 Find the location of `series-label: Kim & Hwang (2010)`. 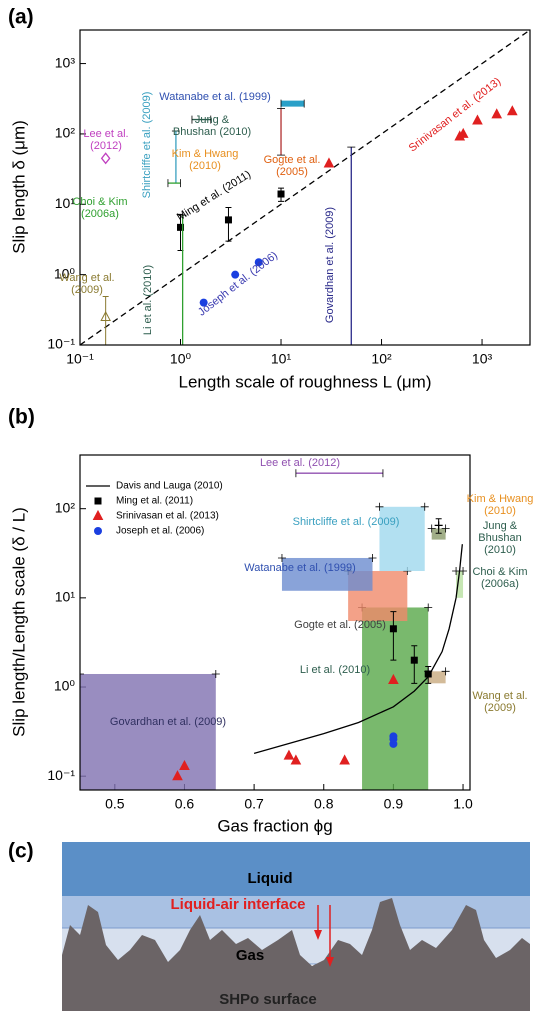

series-label: Kim & Hwang (2010) is located at coordinates (500, 505).